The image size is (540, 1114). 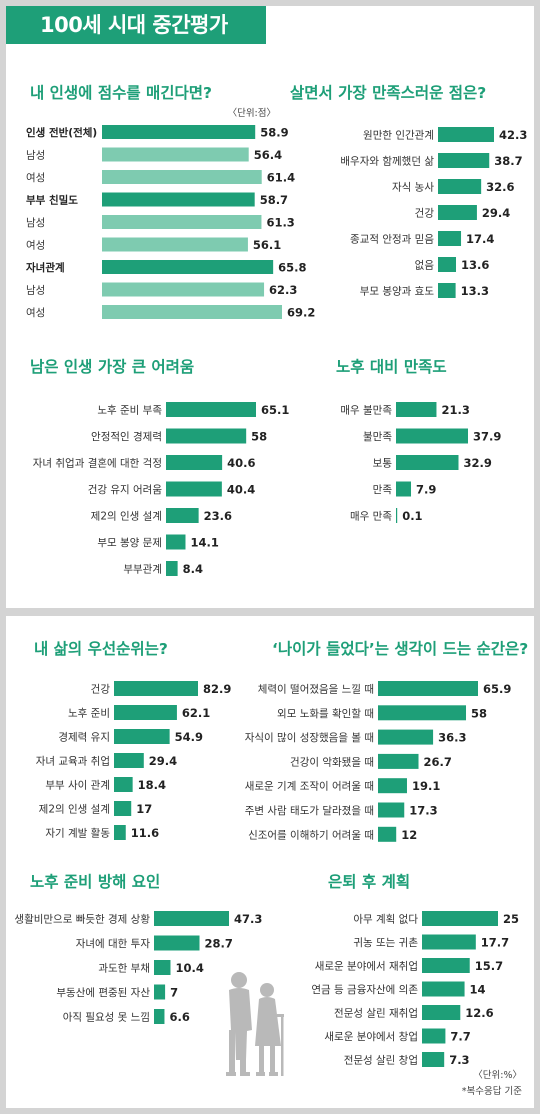 What do you see at coordinates (179, 1017) in the screenshot?
I see `value-label: 6.6` at bounding box center [179, 1017].